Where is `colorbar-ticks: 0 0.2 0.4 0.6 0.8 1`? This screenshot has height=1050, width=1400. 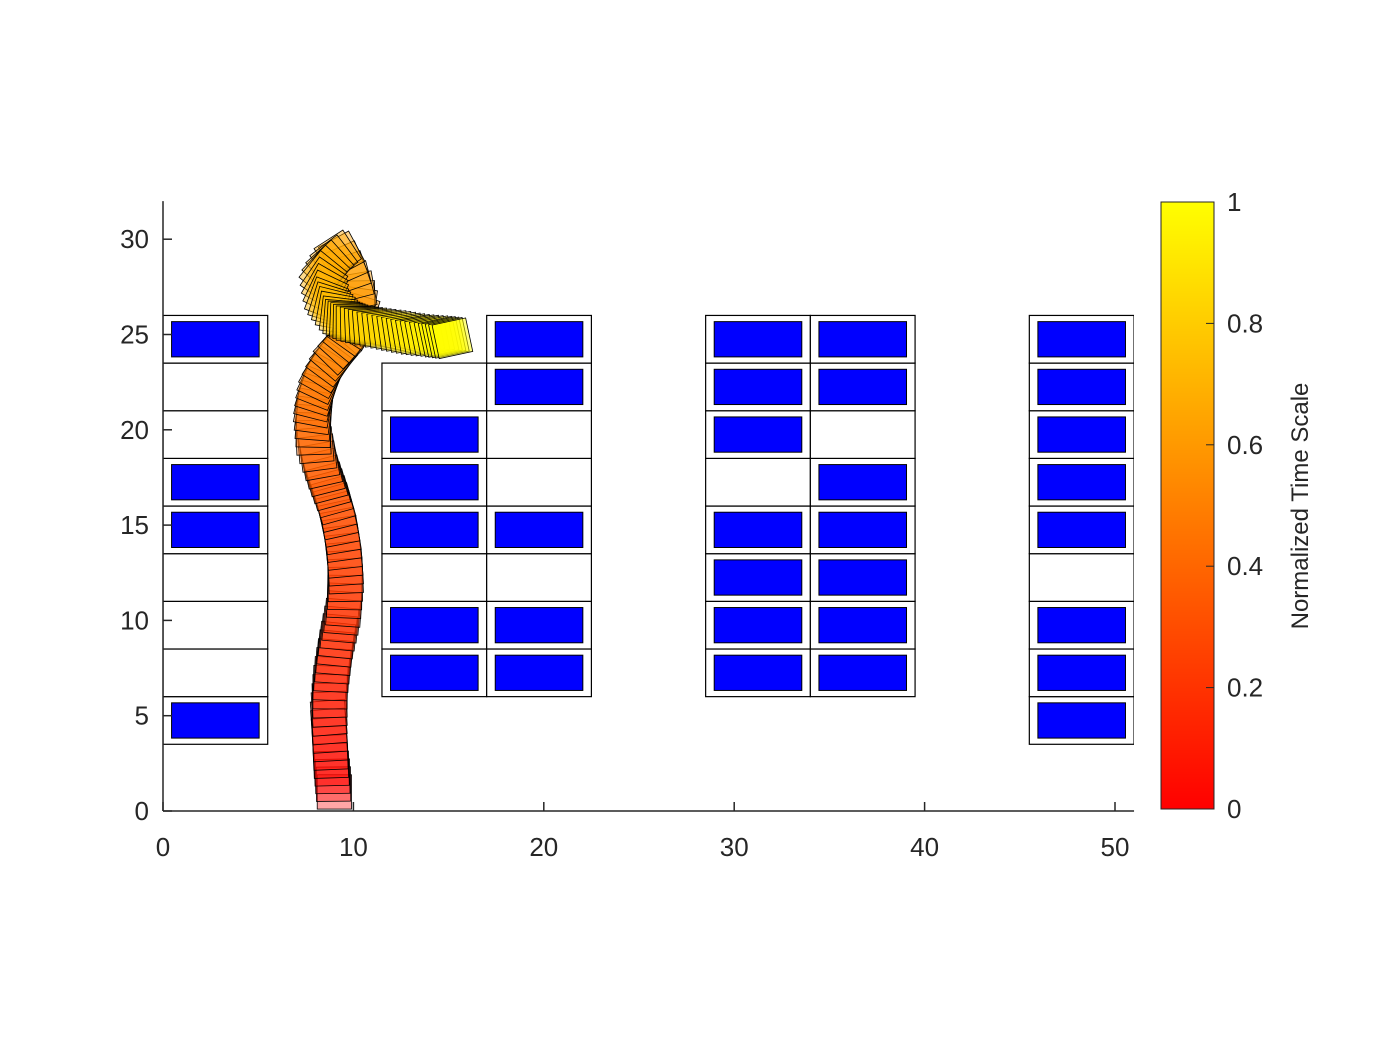
colorbar-ticks: 0 0.2 0.4 0.6 0.8 1 is located at coordinates (1234, 505).